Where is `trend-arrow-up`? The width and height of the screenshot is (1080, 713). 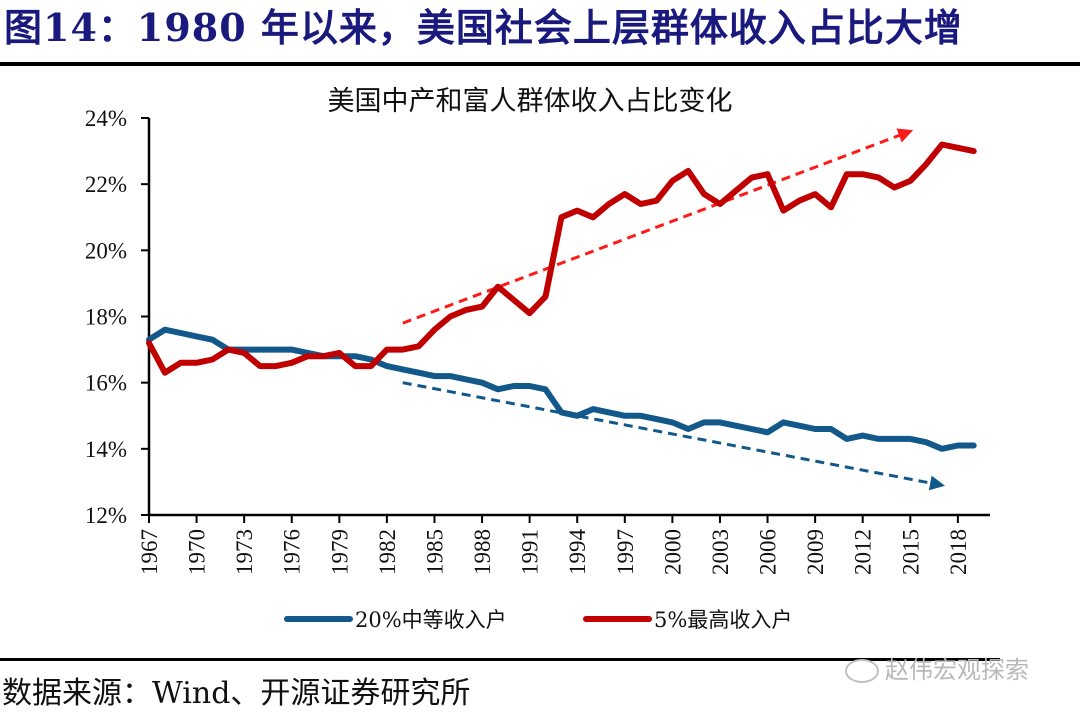 trend-arrow-up is located at coordinates (658, 226).